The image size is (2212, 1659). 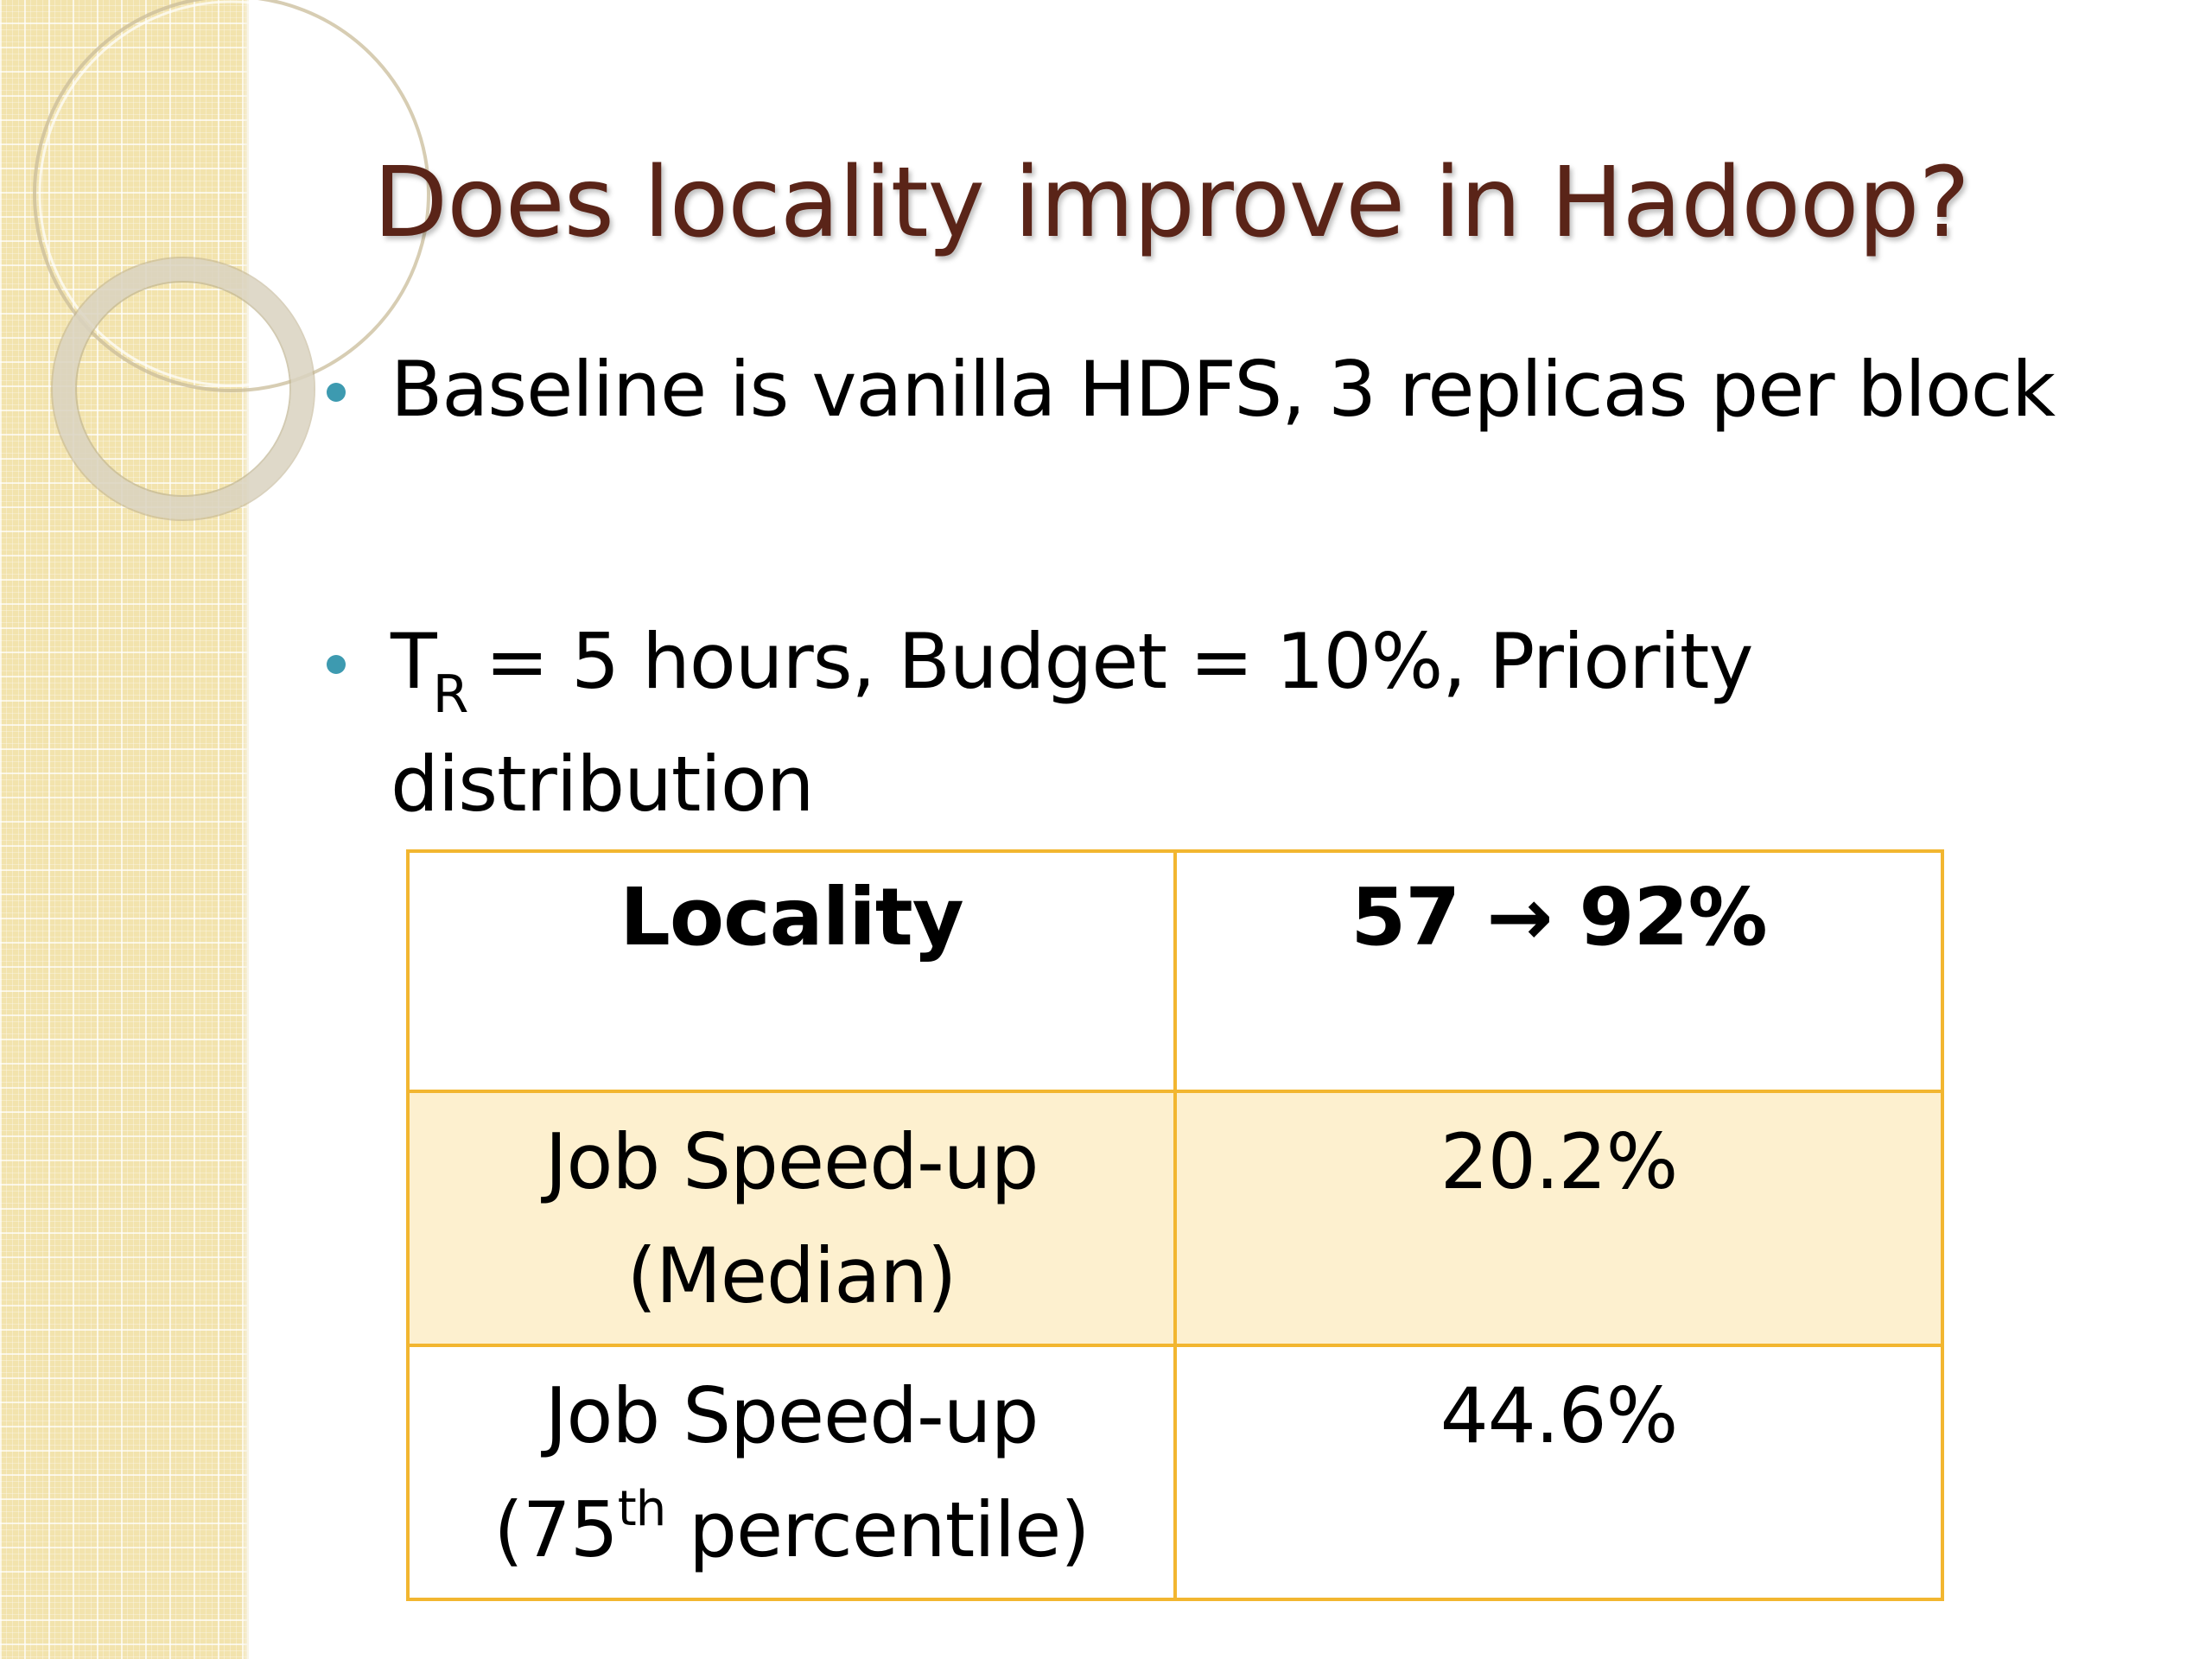 What do you see at coordinates (791, 1275) in the screenshot?
I see `median-label-line2: (Median)` at bounding box center [791, 1275].